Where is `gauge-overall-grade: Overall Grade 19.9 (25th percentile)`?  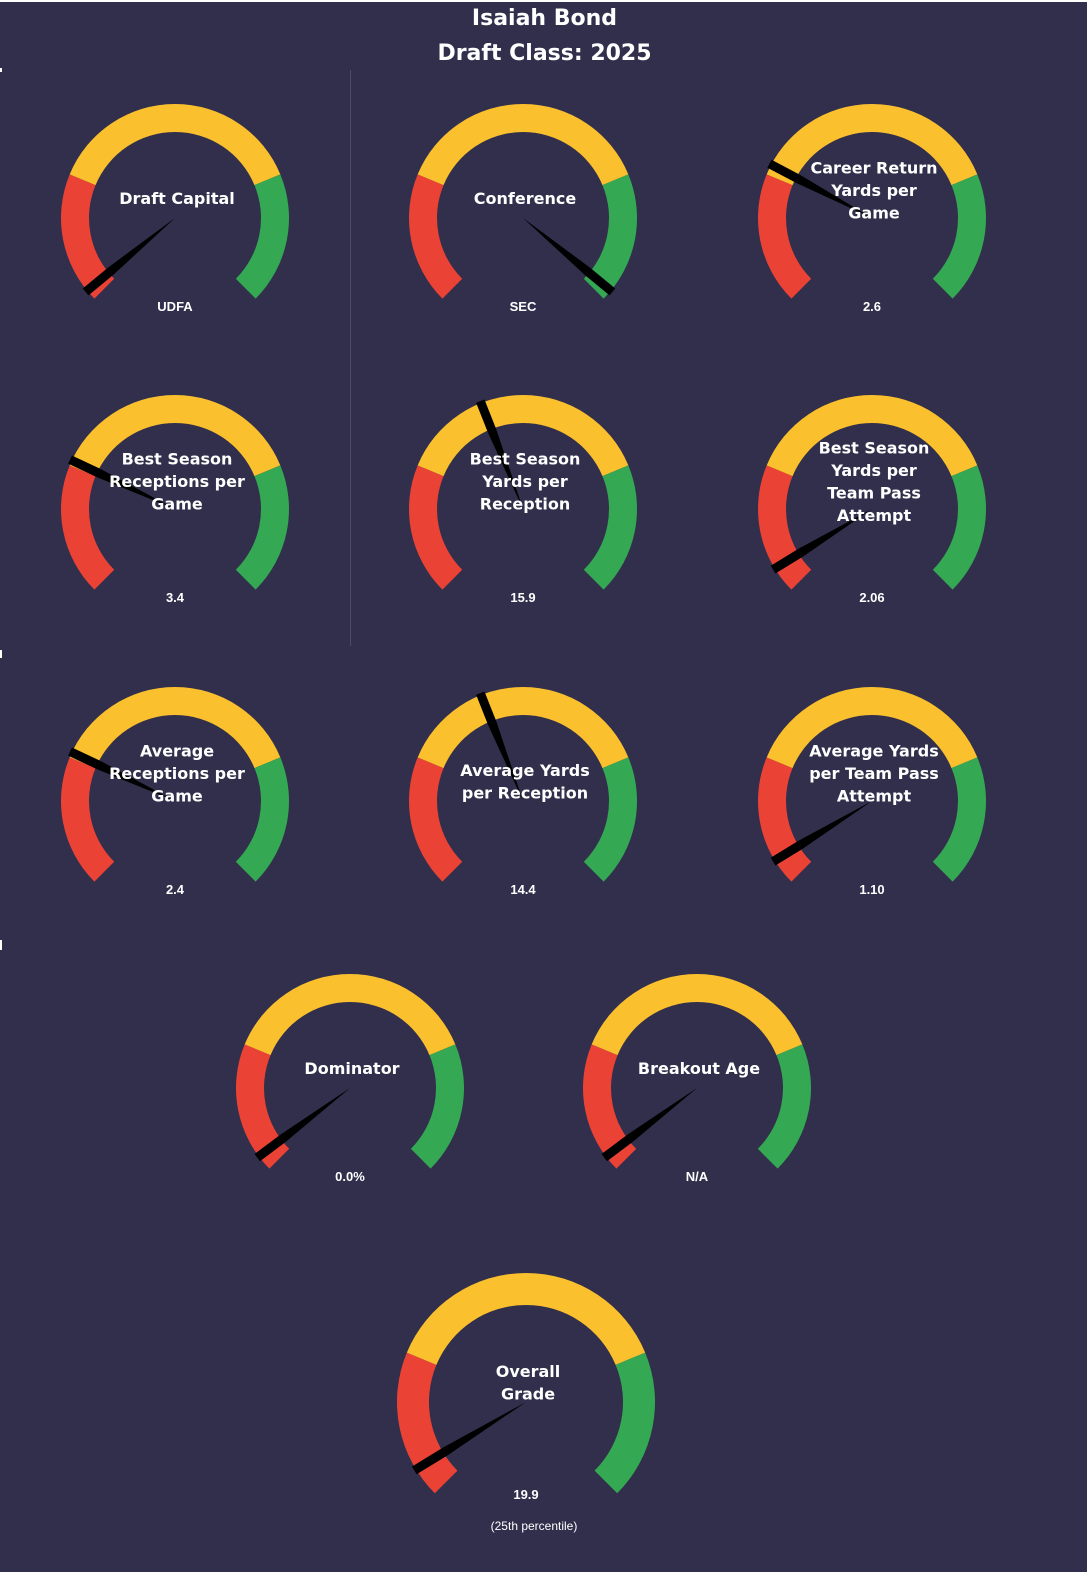 gauge-overall-grade: Overall Grade 19.9 (25th percentile) is located at coordinates (526, 1402).